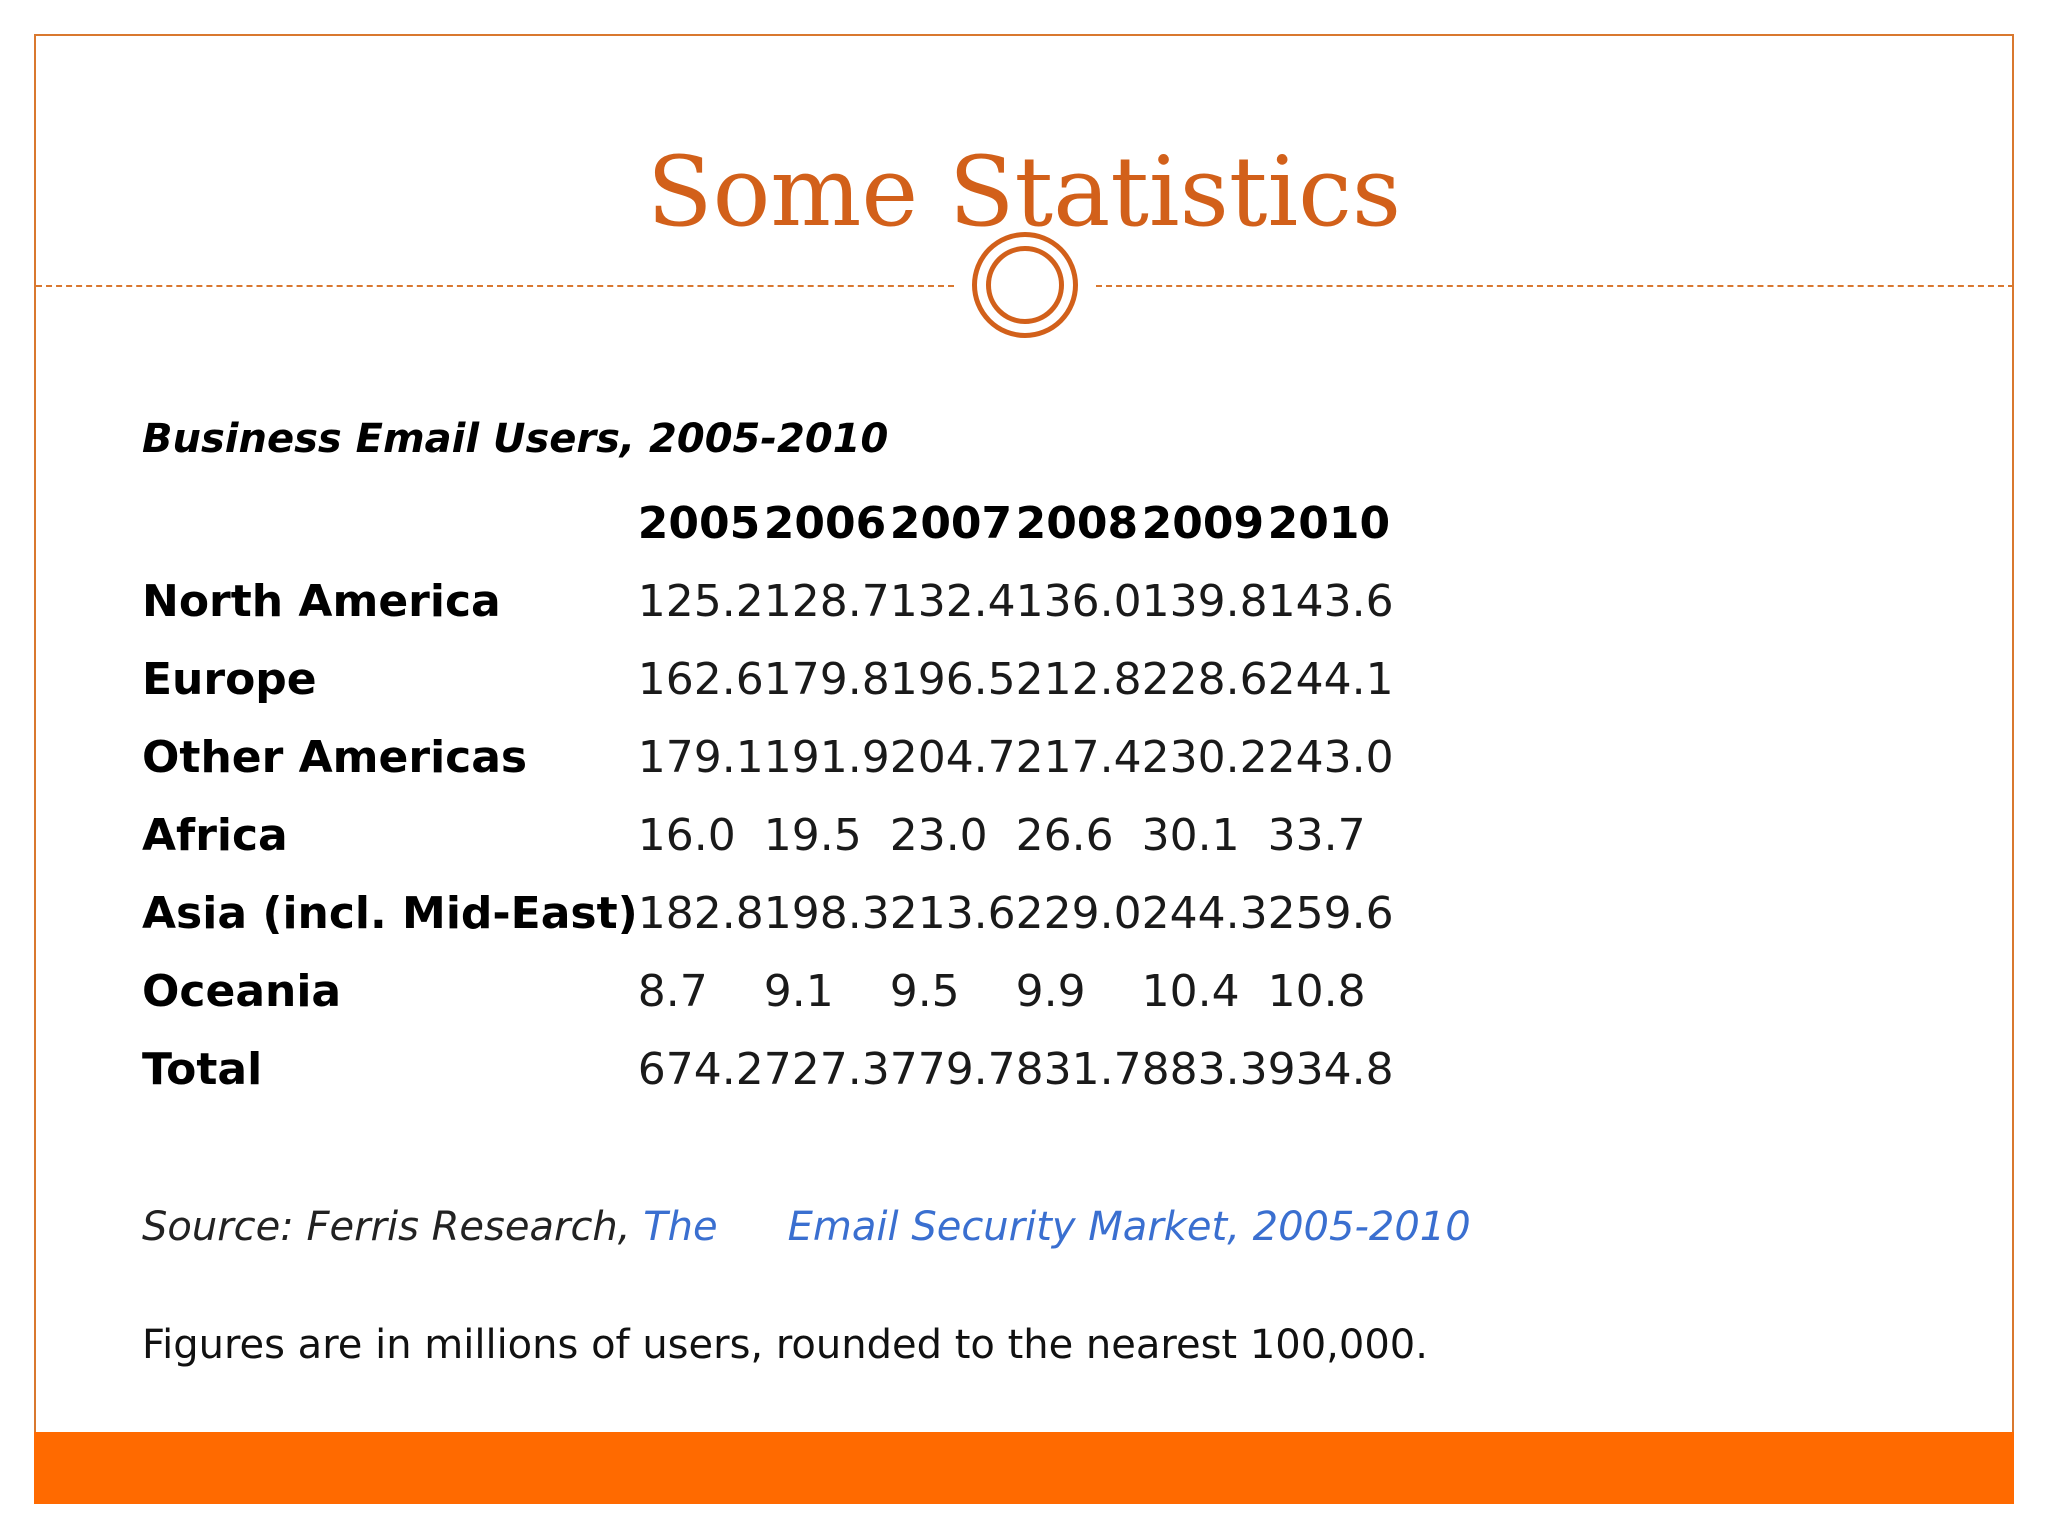 This screenshot has width=2048, height=1536. What do you see at coordinates (1078, 601) in the screenshot?
I see `value-cell: 136.0` at bounding box center [1078, 601].